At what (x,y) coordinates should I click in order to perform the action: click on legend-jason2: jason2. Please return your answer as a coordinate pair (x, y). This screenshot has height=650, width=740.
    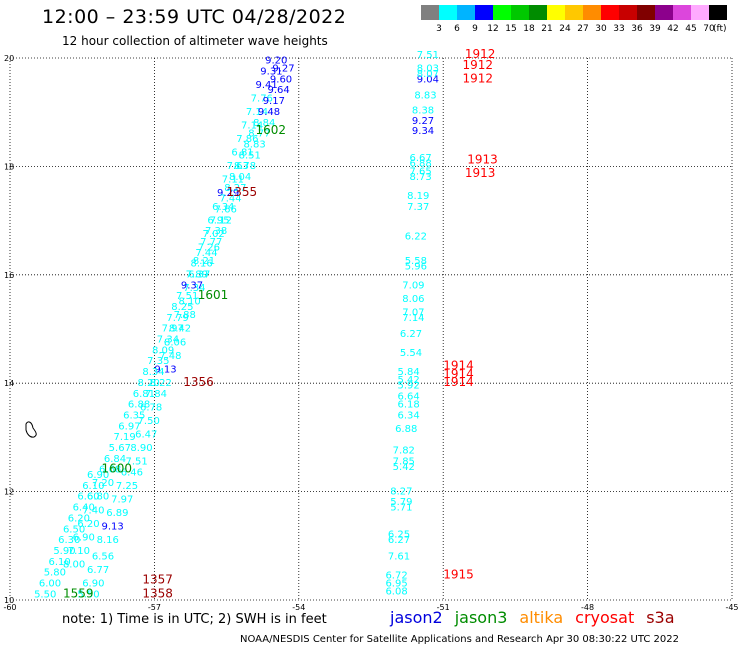
    Looking at the image, I should click on (416, 617).